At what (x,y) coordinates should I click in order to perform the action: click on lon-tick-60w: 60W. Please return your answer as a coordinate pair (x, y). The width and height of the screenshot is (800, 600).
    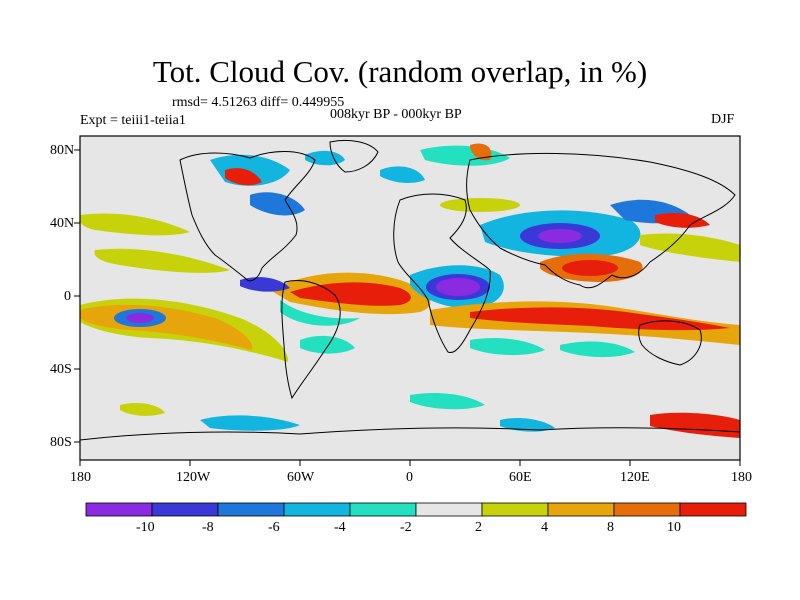
    Looking at the image, I should click on (301, 477).